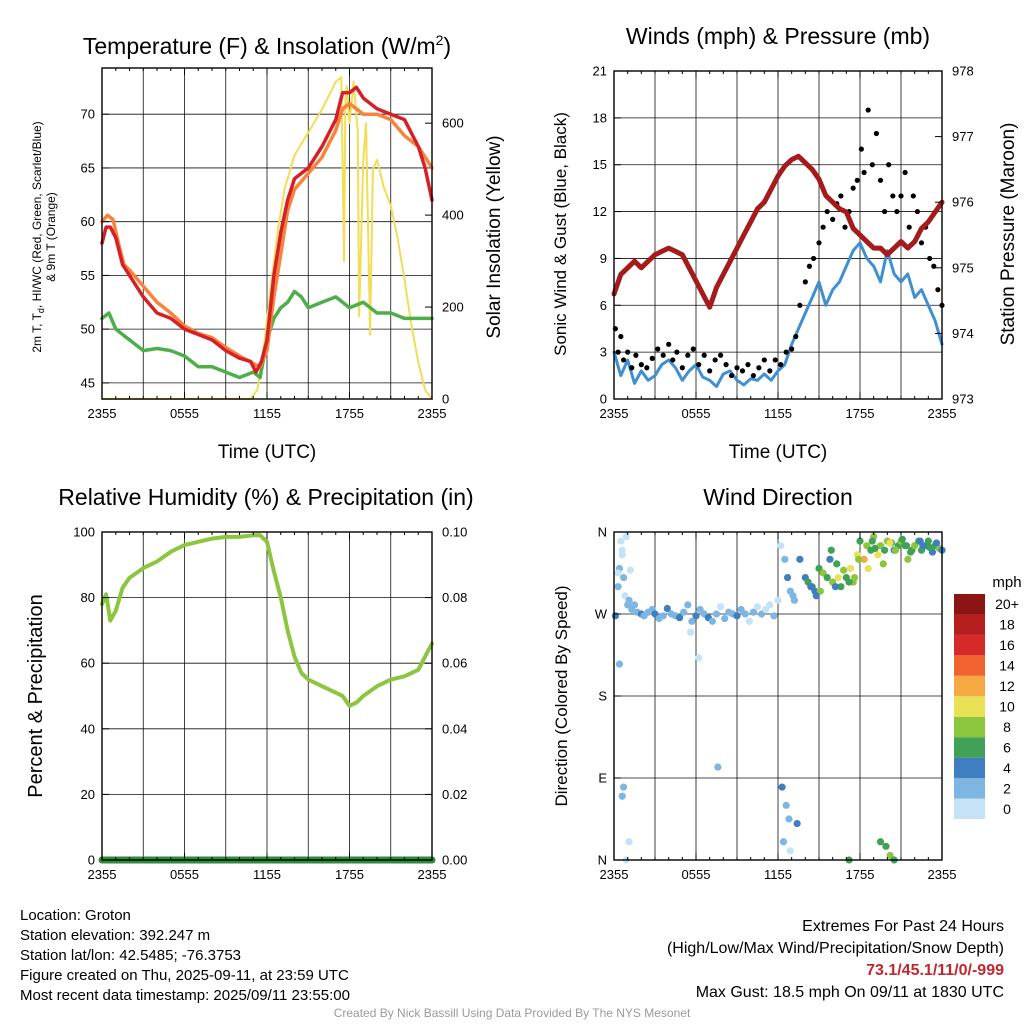 The image size is (1024, 1024). I want to click on y-tick-label: 40, so click(88, 728).